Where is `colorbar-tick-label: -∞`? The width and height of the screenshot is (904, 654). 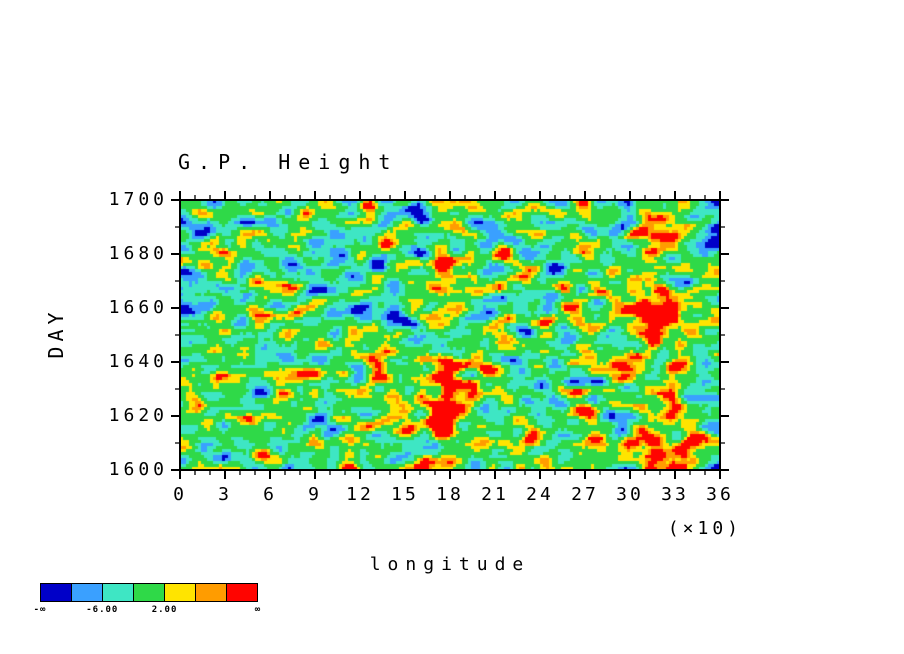 colorbar-tick-label: -∞ is located at coordinates (40, 610).